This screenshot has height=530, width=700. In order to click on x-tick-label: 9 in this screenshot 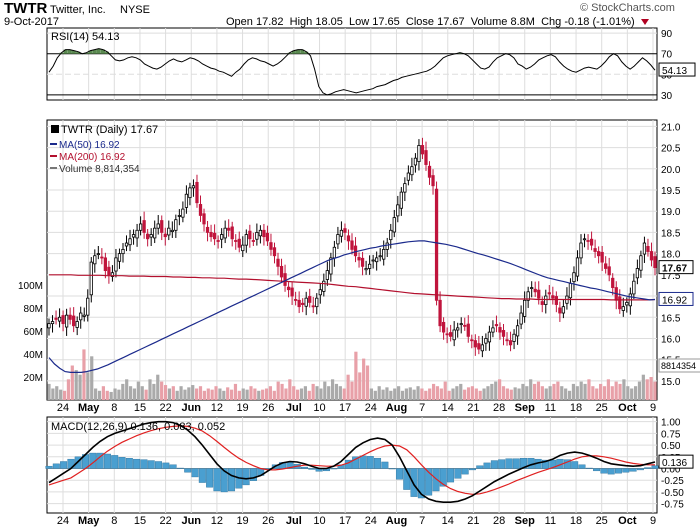, I will do `click(653, 408)`.